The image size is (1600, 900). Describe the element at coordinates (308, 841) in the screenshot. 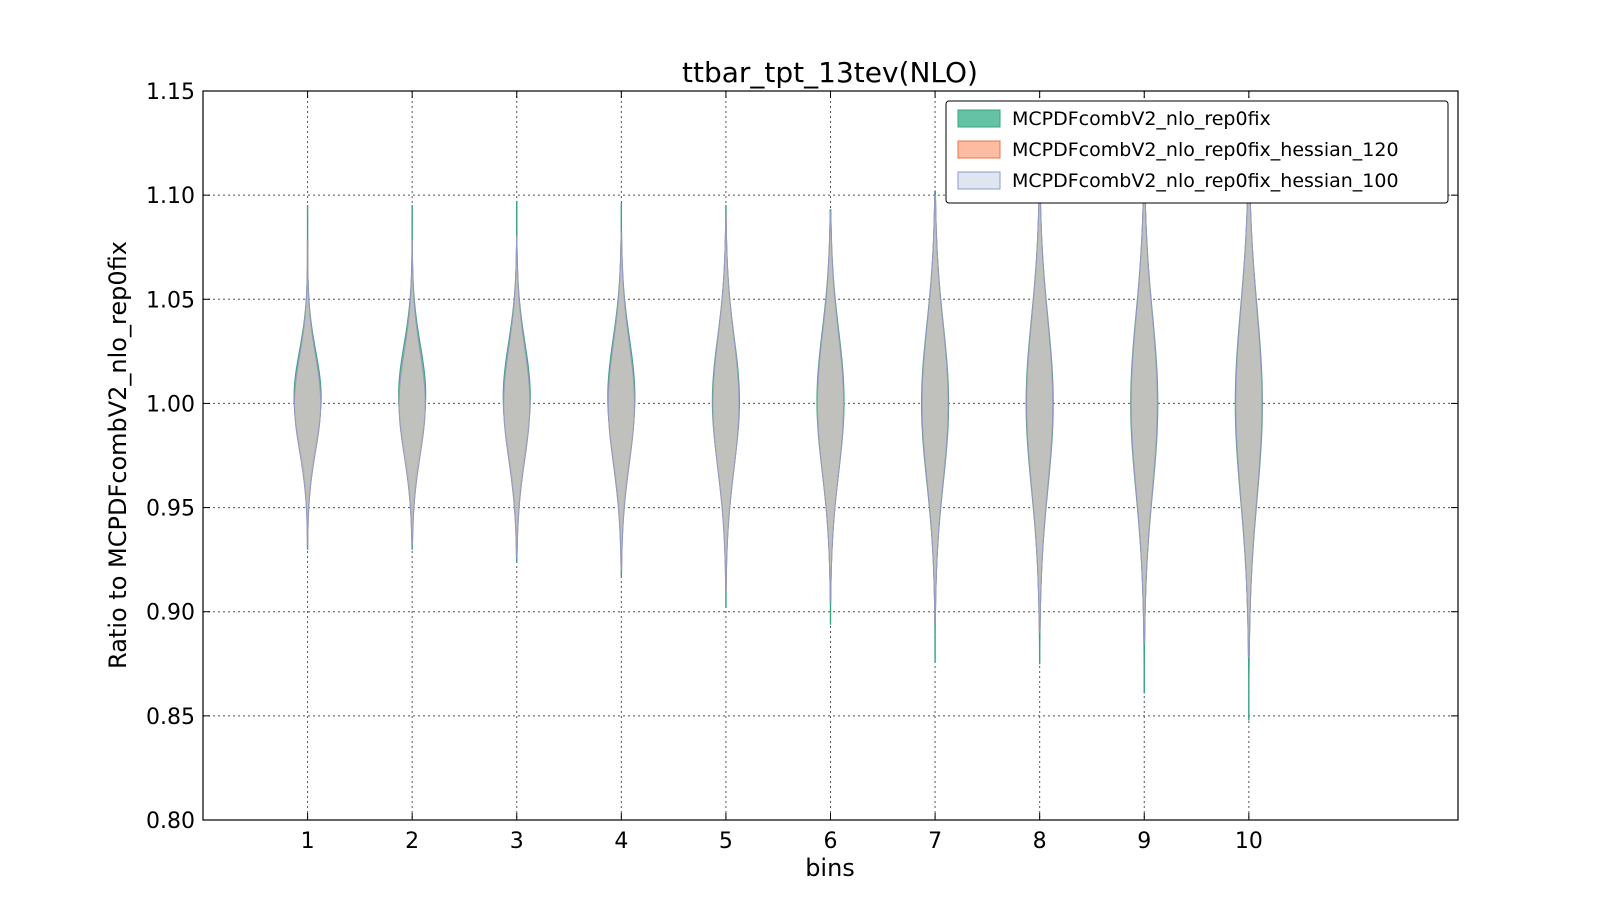

I see `x-tick-label: 1` at that location.